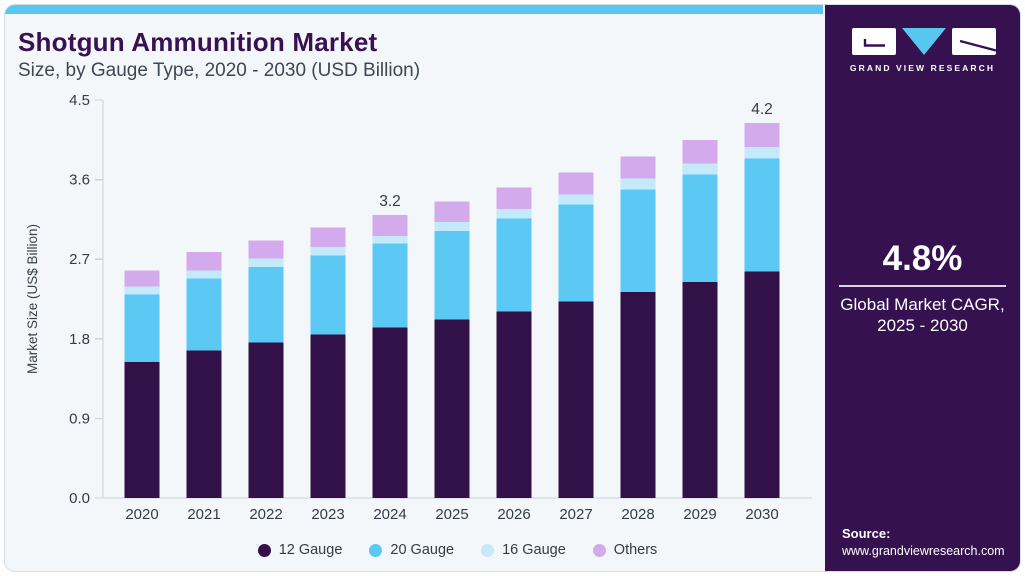 This screenshot has width=1025, height=576. Describe the element at coordinates (390, 201) in the screenshot. I see `bar-total-label: 3.2` at that location.